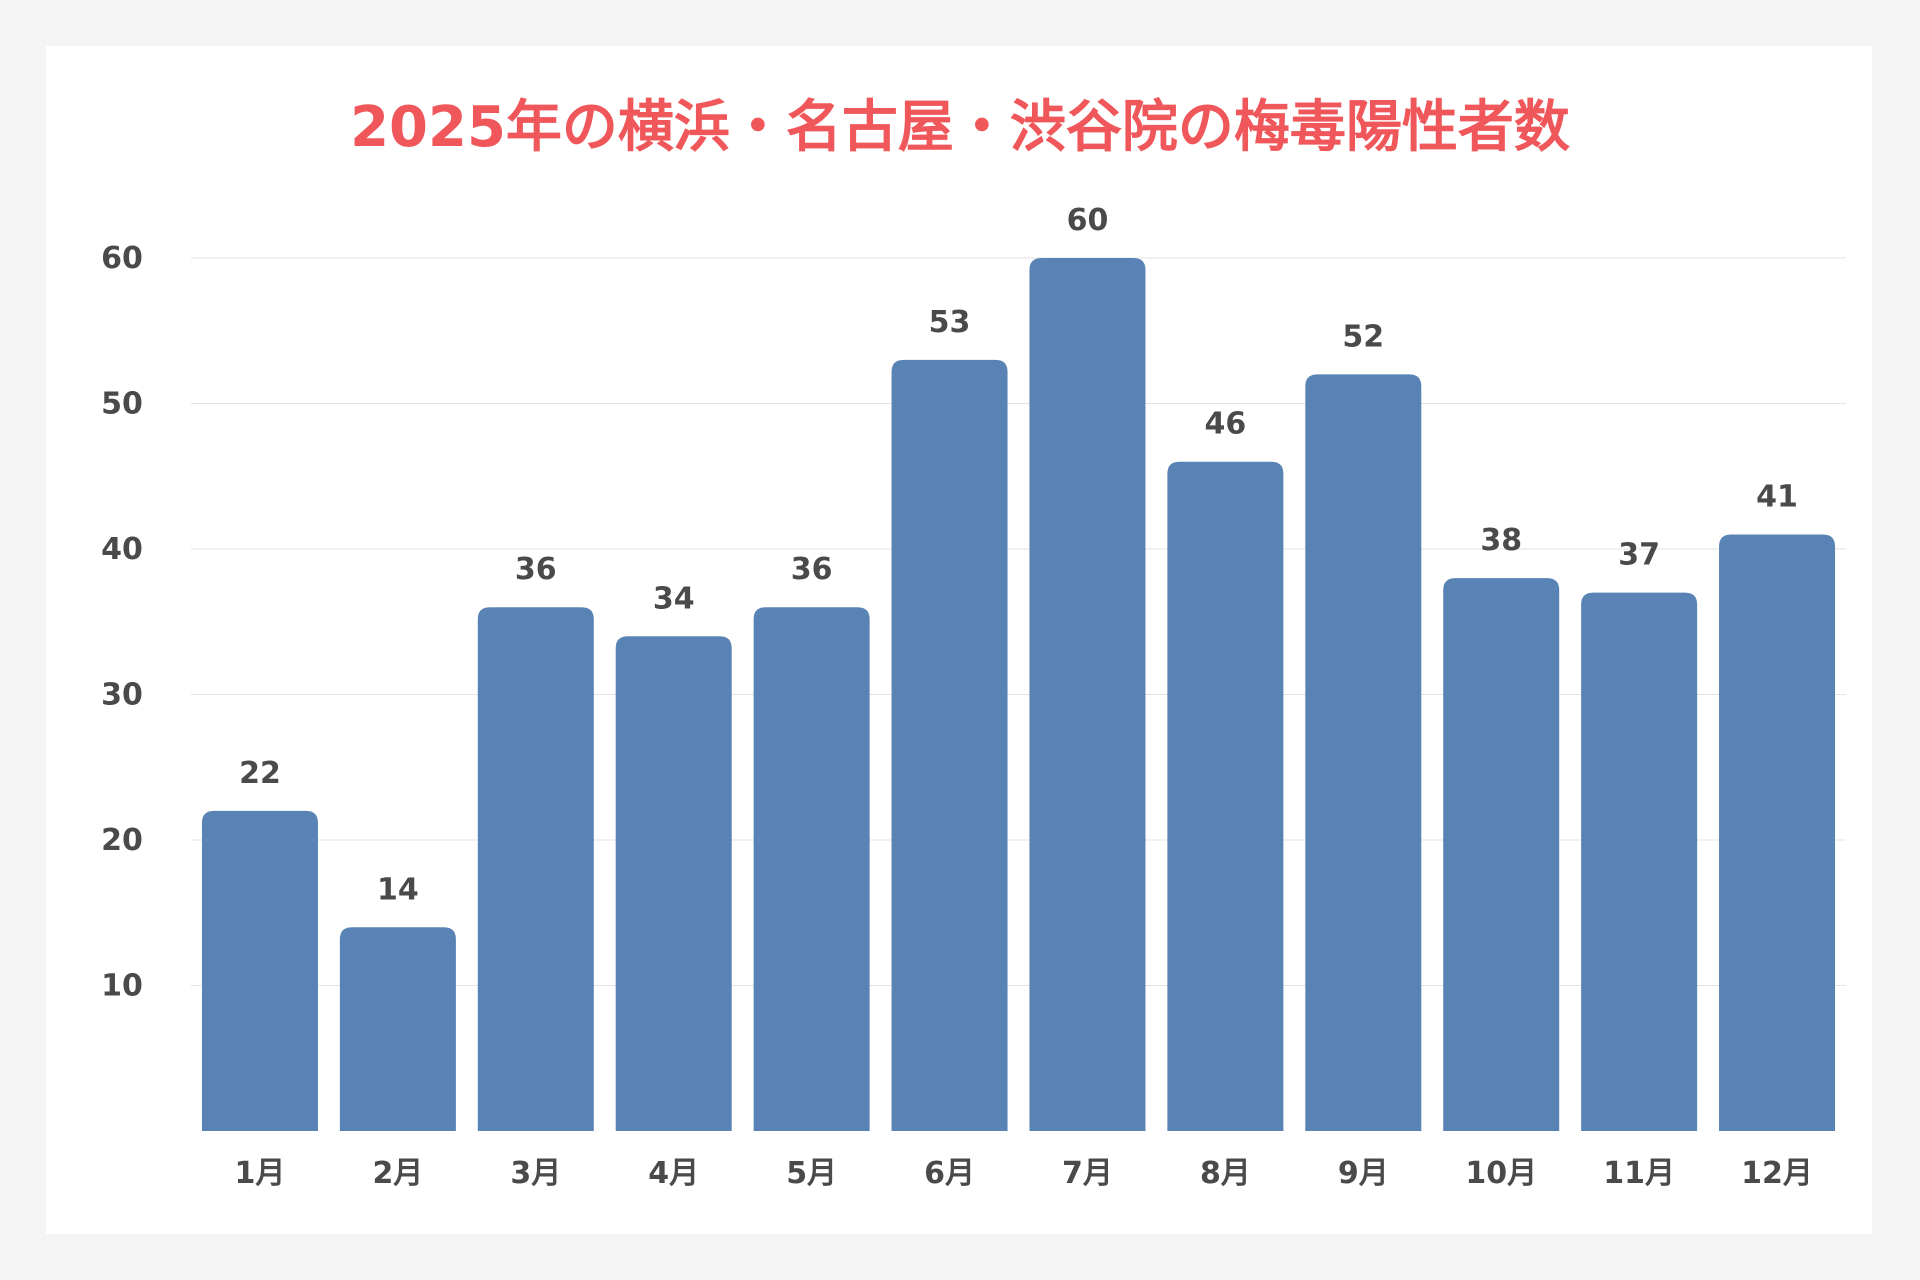  Describe the element at coordinates (1087, 1173) in the screenshot. I see `x-tick-label: 7月` at that location.